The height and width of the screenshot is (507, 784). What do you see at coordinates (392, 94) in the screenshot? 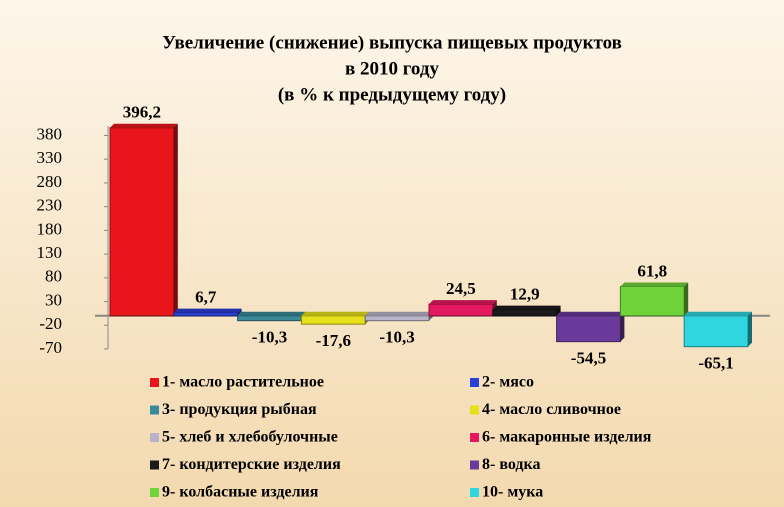
I see `chart-subtitle: (в % к предыдущему году)` at bounding box center [392, 94].